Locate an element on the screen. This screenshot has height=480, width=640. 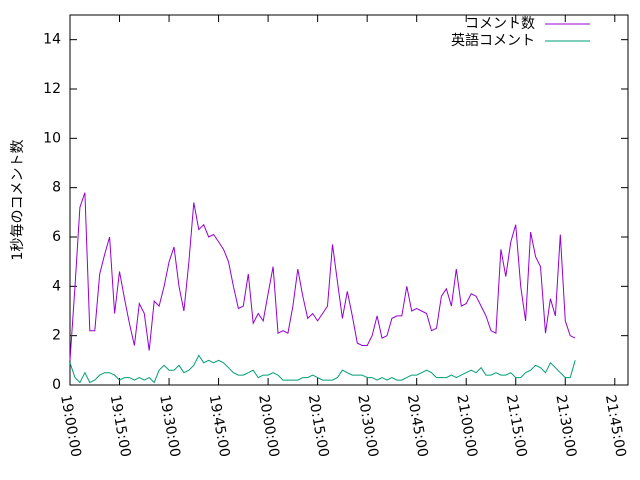
legend-label: コメント数 is located at coordinates (500, 24).